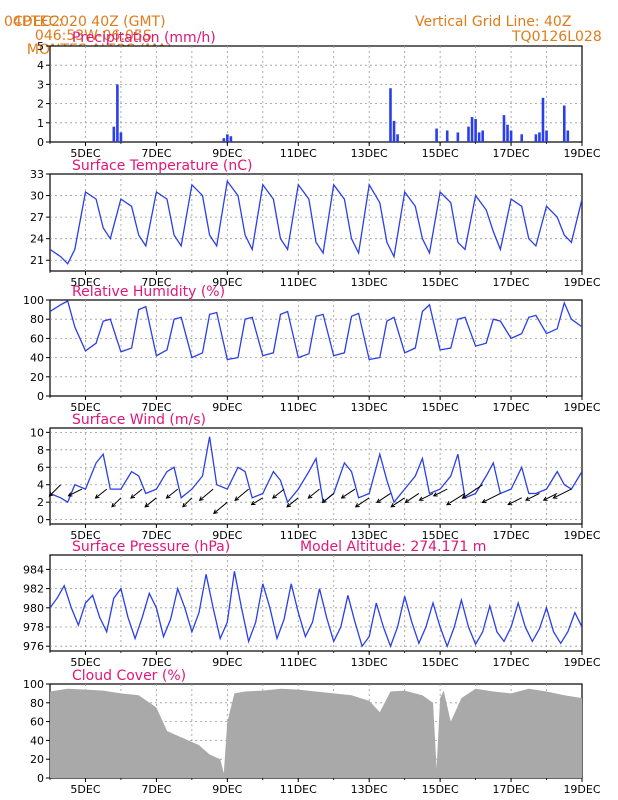 Image resolution: width=618 pixels, height=800 pixels. What do you see at coordinates (33, 684) in the screenshot?
I see `y-tick-label: 100` at bounding box center [33, 684].